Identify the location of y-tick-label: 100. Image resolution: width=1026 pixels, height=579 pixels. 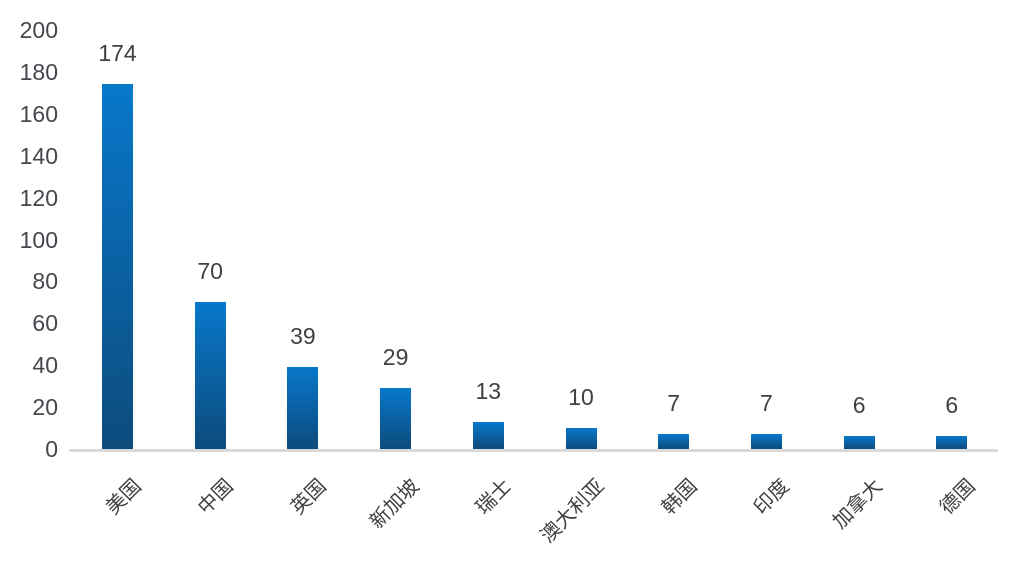
(38, 239).